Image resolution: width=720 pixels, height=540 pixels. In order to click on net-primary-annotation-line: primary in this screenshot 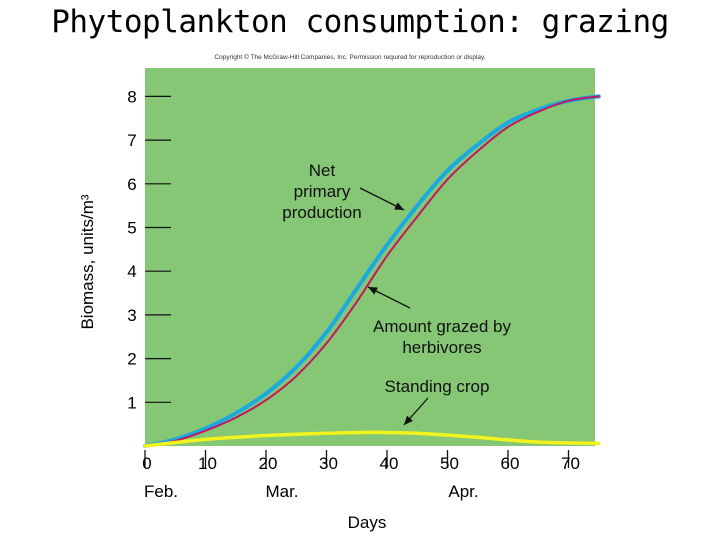, I will do `click(322, 191)`.